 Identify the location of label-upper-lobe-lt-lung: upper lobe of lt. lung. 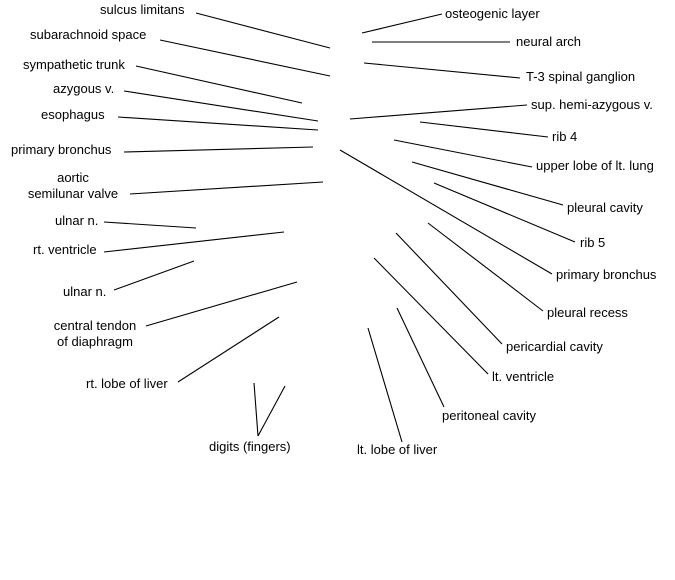
(595, 165).